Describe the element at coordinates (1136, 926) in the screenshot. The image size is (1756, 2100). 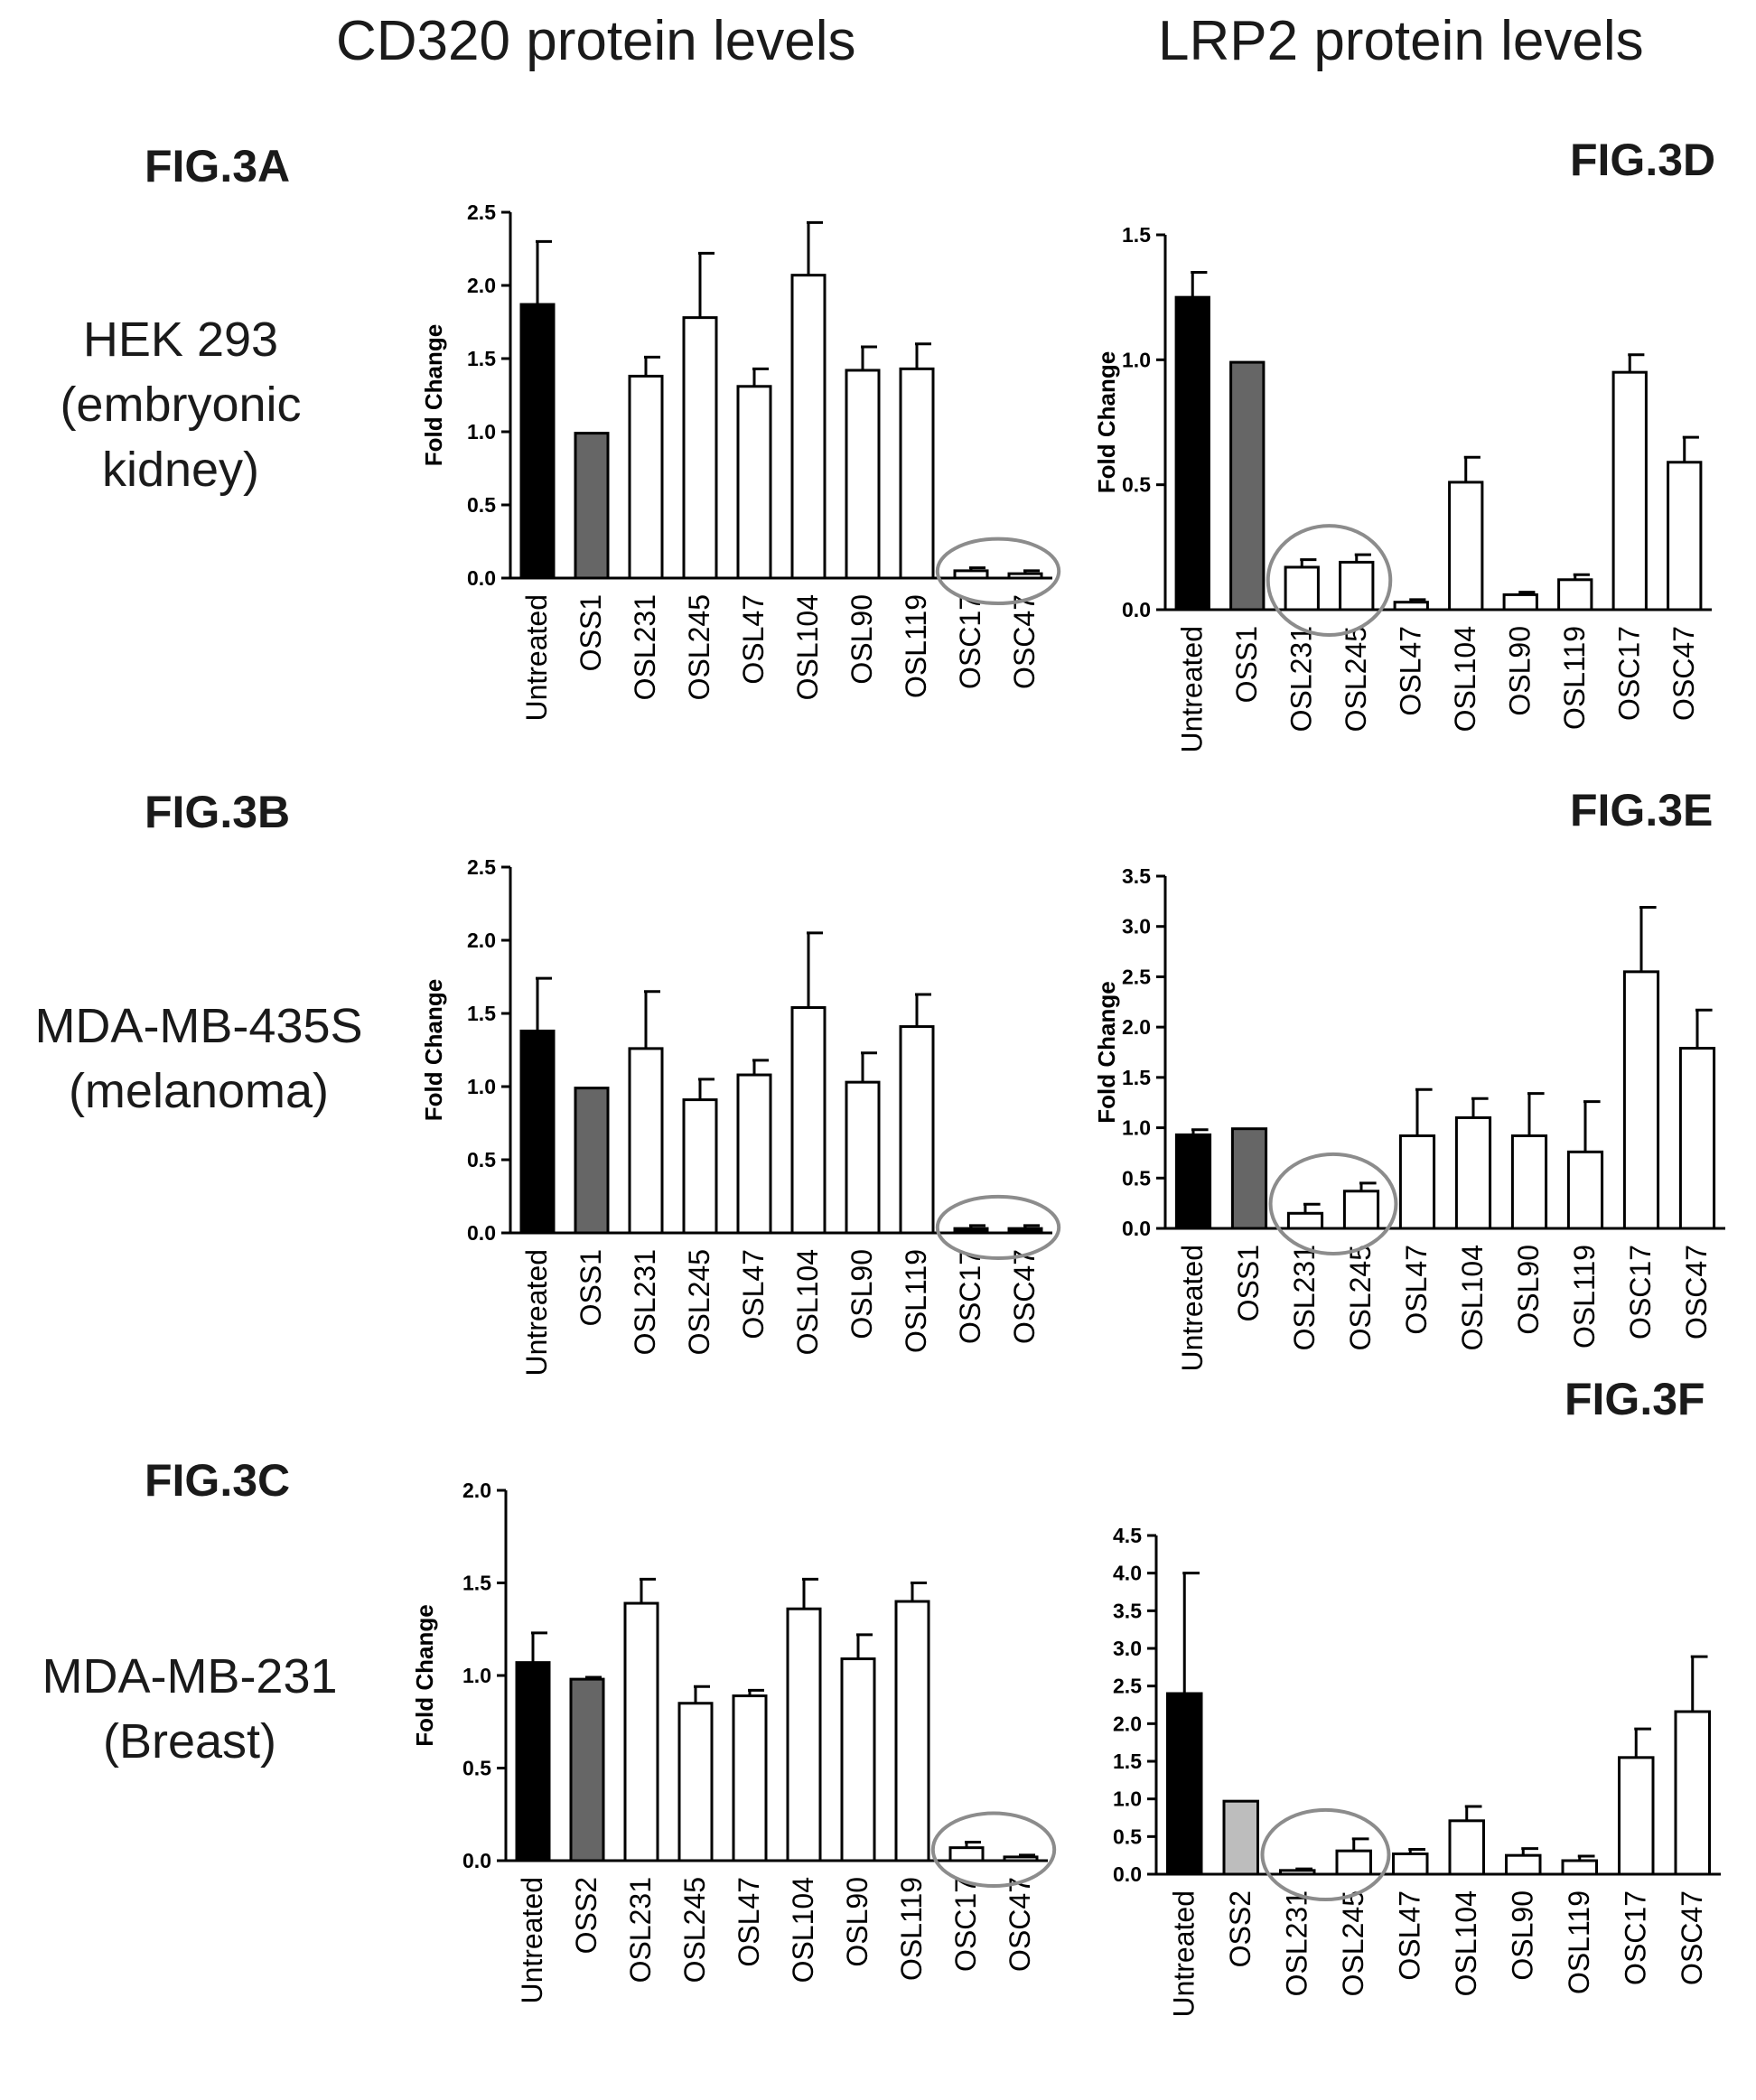
I see `y-tick-label: 3.0` at that location.